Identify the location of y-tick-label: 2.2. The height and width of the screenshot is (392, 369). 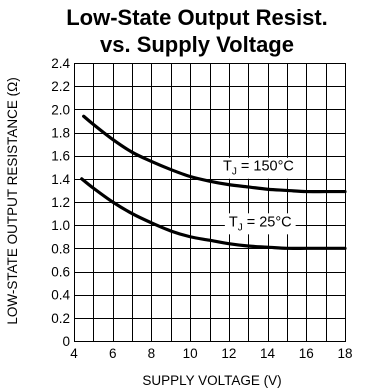
(60, 86).